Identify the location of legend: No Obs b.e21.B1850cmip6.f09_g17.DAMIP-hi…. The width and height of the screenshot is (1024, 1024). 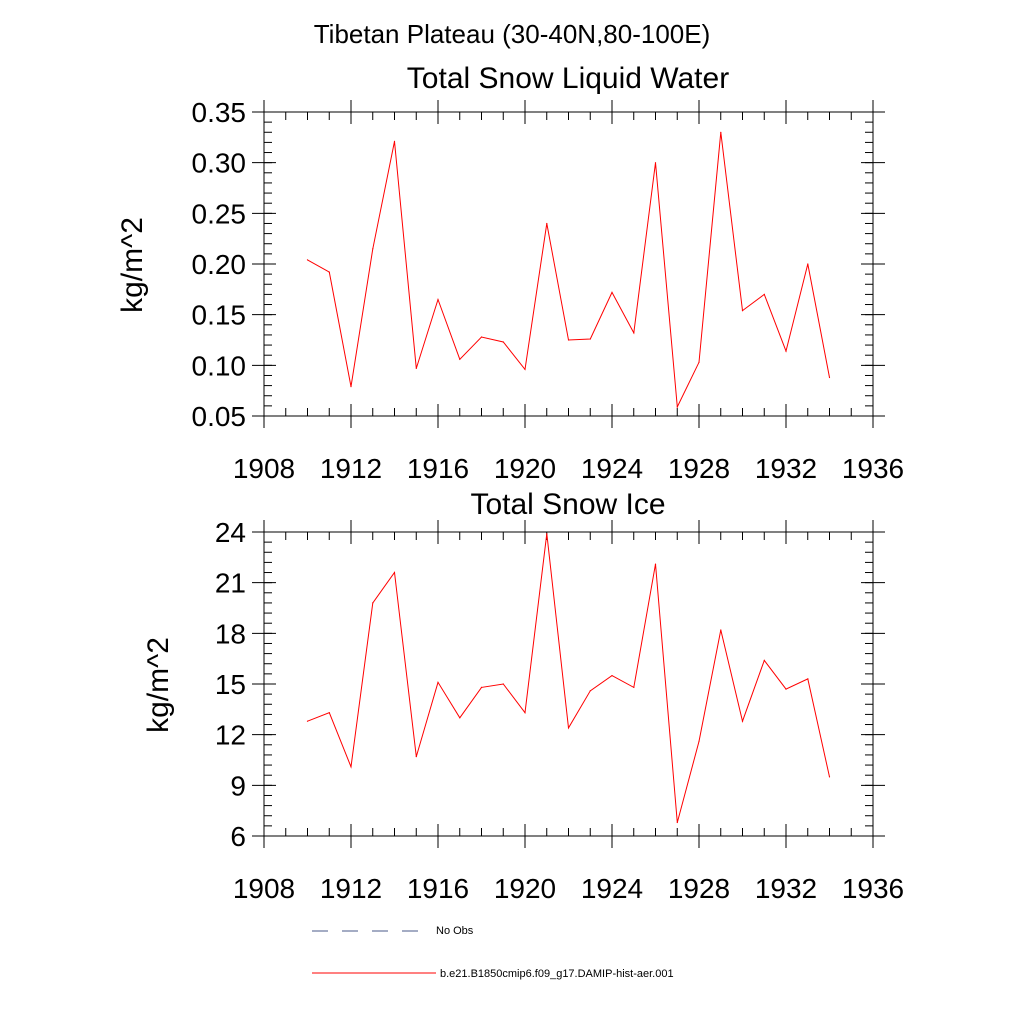
(493, 952).